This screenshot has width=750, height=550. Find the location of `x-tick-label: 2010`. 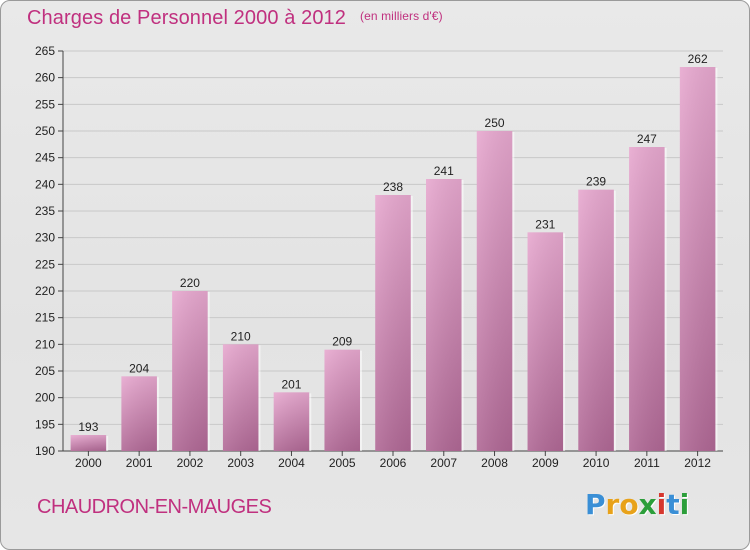

x-tick-label: 2010 is located at coordinates (596, 463).